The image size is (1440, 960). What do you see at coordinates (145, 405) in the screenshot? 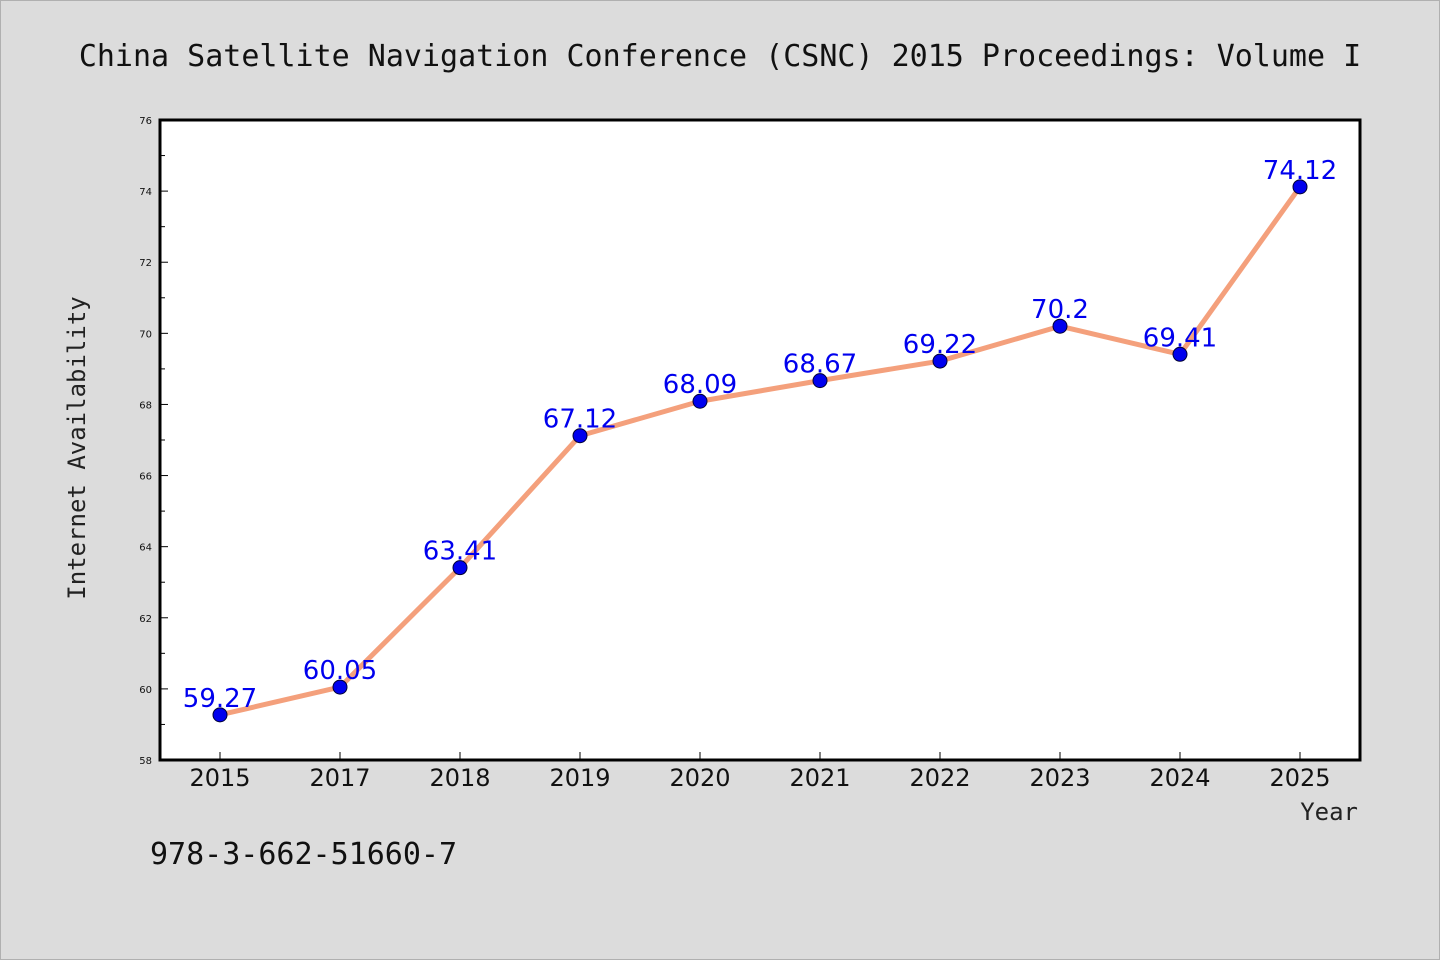
I see `y-tick-label: 68` at bounding box center [145, 405].